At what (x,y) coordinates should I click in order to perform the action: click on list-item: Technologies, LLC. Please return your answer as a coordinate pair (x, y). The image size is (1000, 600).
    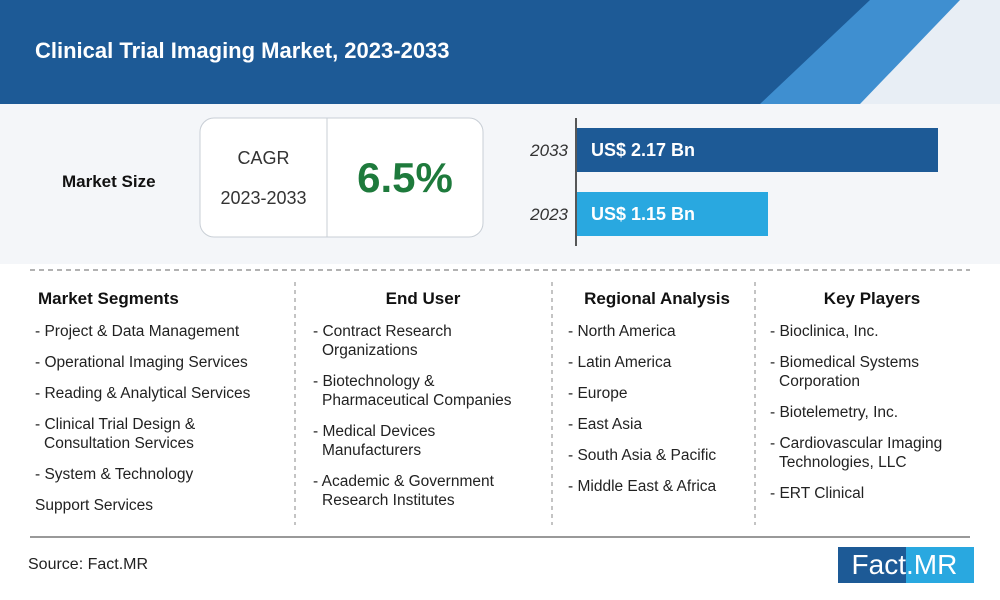
    Looking at the image, I should click on (843, 462).